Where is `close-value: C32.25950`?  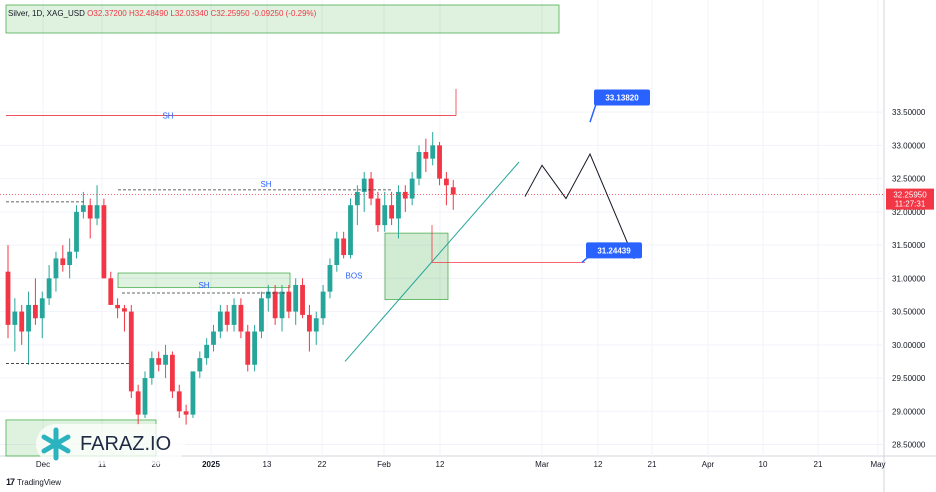 close-value: C32.25950 is located at coordinates (230, 13).